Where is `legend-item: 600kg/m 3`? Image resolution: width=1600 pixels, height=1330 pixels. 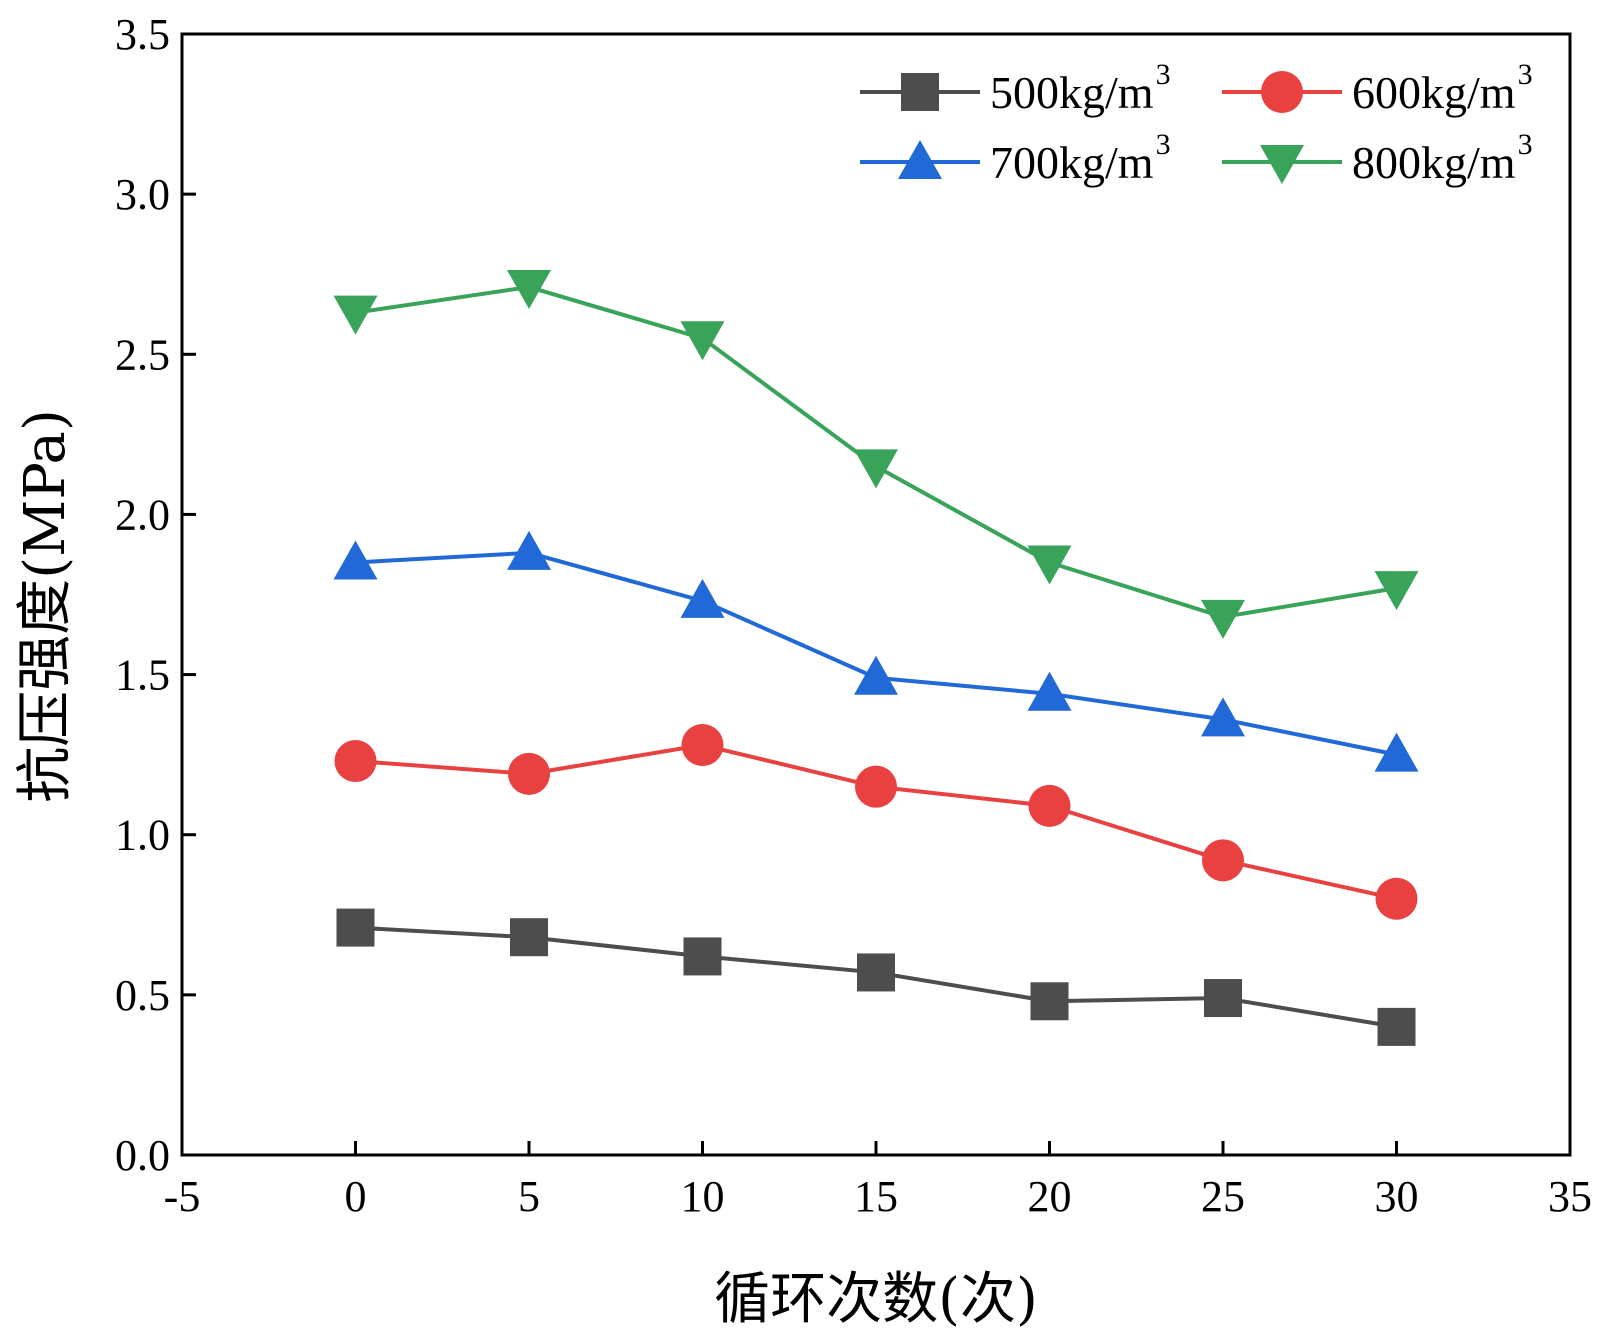 legend-item: 600kg/m 3 is located at coordinates (1377, 88).